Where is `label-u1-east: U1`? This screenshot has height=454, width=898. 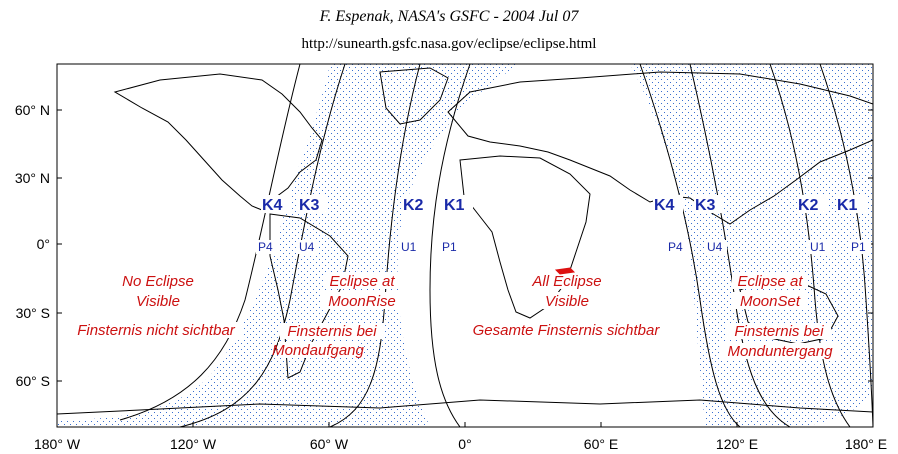
label-u1-east: U1 is located at coordinates (818, 247).